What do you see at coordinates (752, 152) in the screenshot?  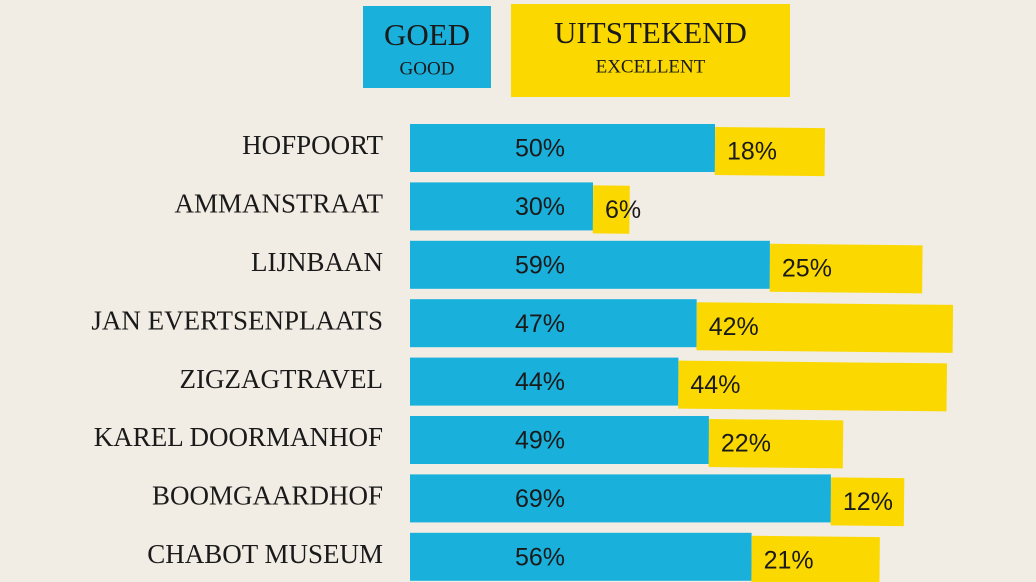 I see `value-label: 18%` at bounding box center [752, 152].